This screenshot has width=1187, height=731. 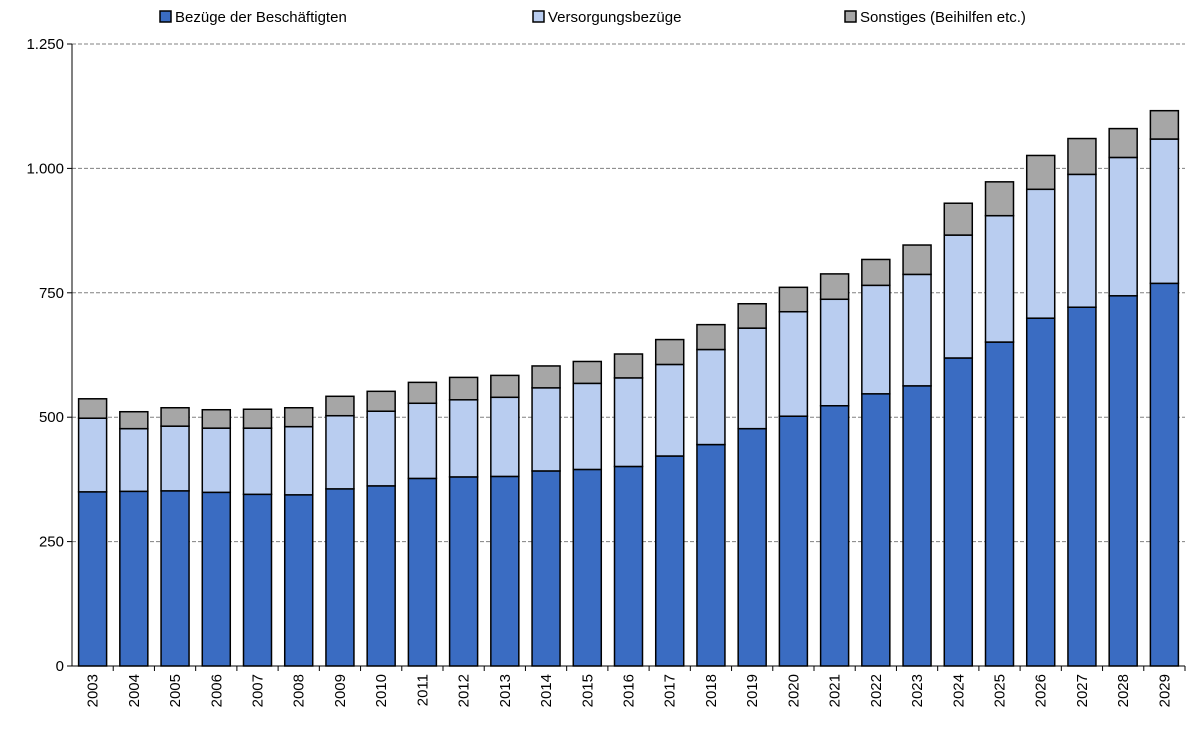 What do you see at coordinates (752, 690) in the screenshot?
I see `x-tick-label: 2019` at bounding box center [752, 690].